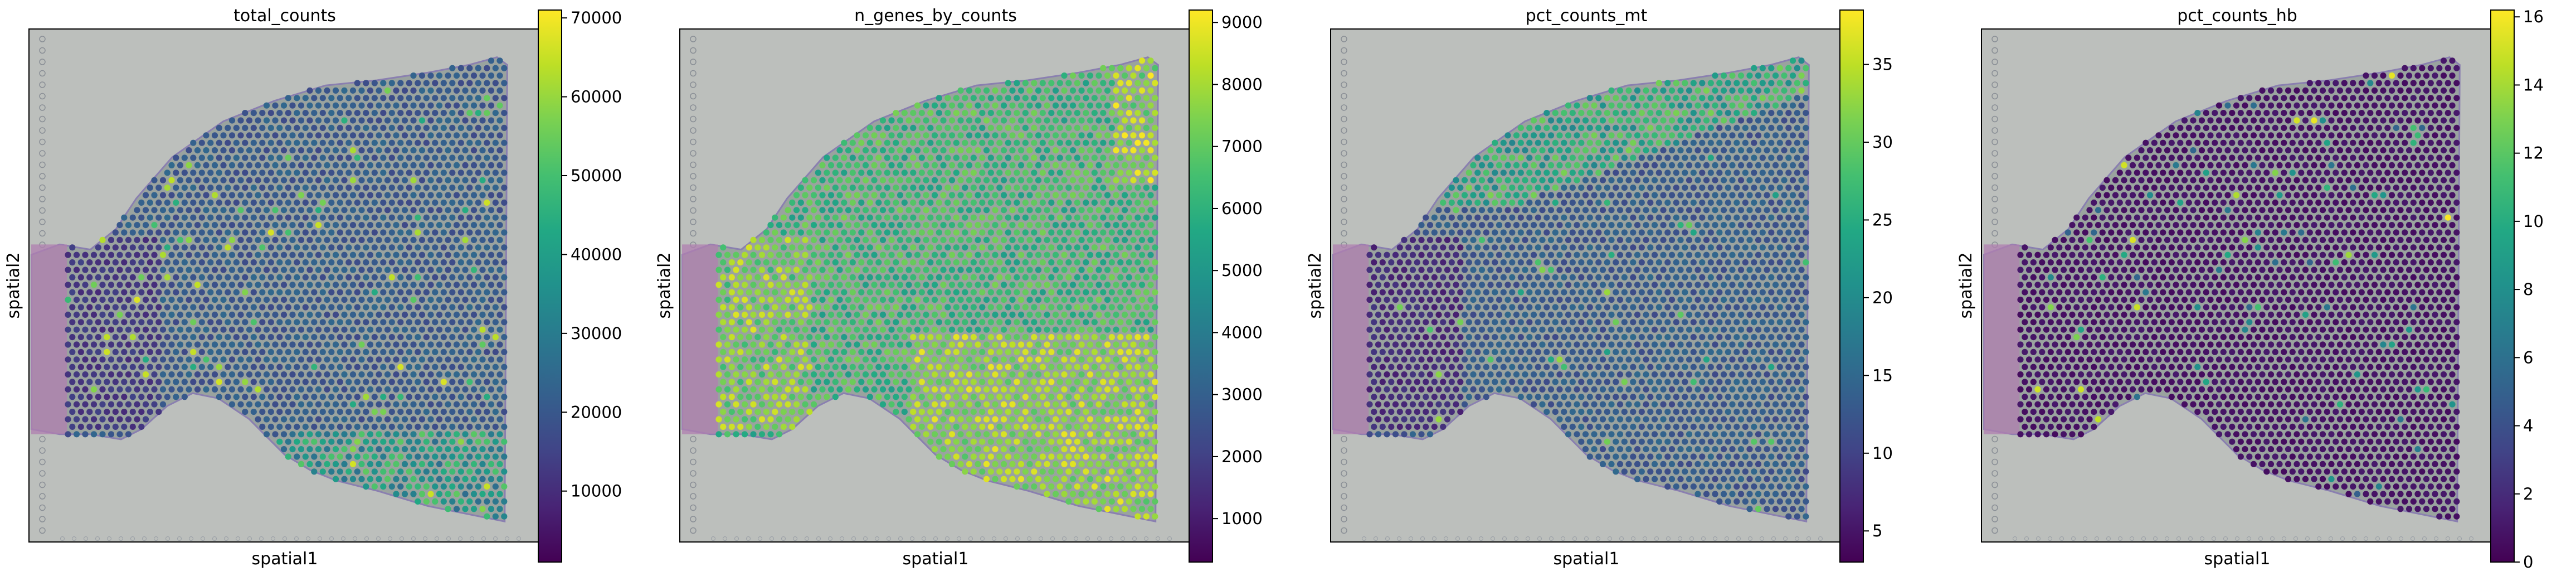 This screenshot has width=2576, height=581. I want to click on colorbar-gradient, so click(550, 286).